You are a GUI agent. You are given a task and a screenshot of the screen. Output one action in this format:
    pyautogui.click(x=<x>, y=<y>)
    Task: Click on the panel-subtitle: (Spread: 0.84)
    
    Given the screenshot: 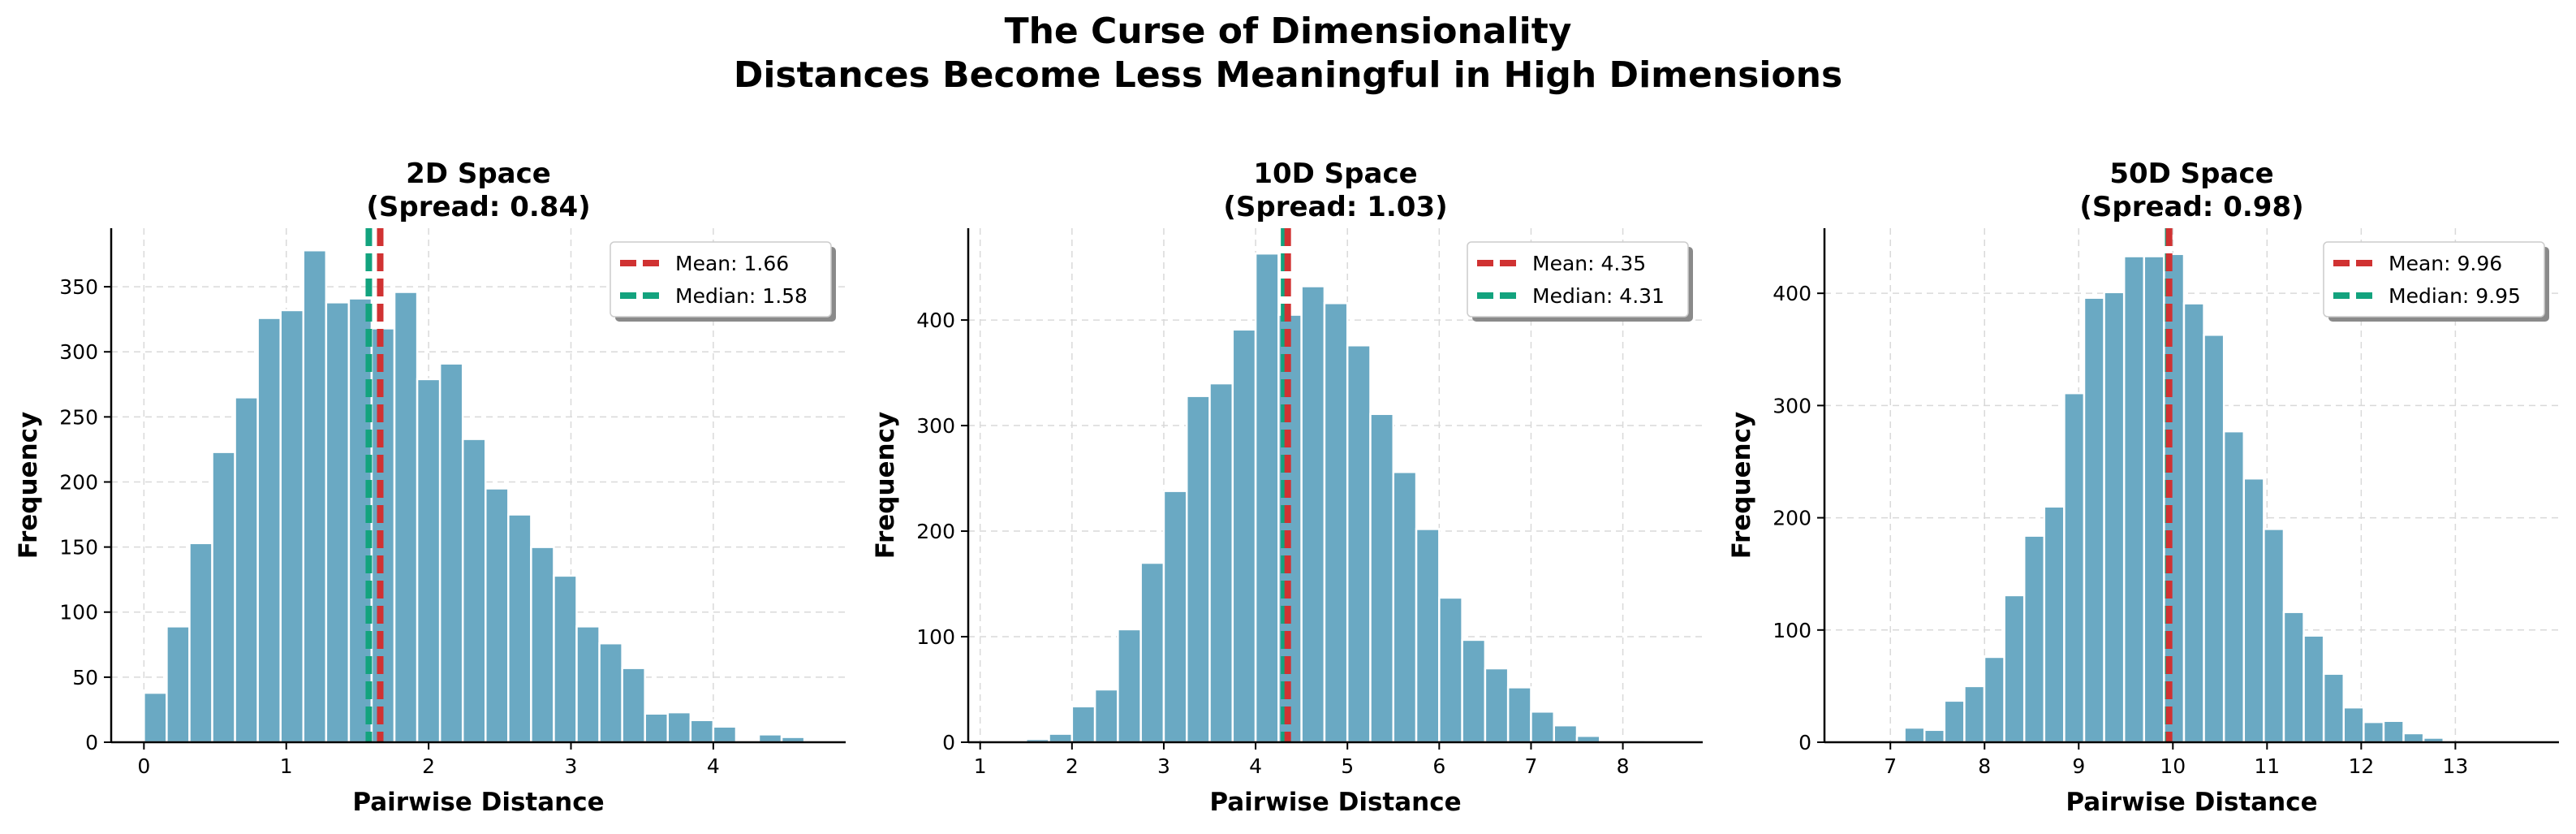 What is the action you would take?
    pyautogui.click(x=478, y=207)
    